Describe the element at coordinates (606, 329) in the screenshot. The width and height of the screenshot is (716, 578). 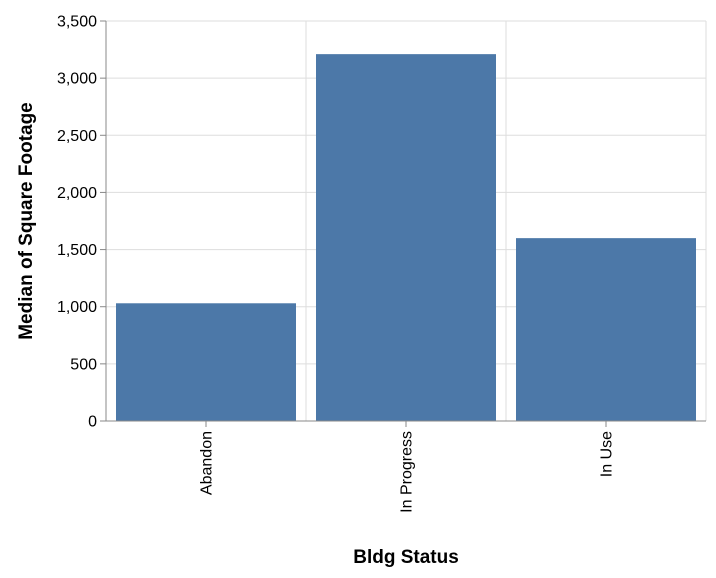
I see `bar-in-use` at that location.